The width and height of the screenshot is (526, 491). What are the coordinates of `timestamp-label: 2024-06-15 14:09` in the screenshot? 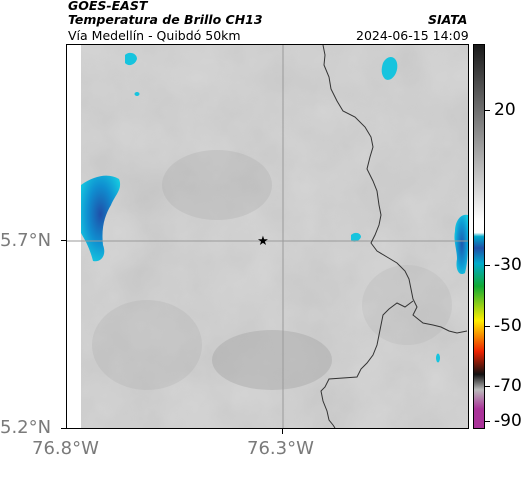 It's located at (412, 35).